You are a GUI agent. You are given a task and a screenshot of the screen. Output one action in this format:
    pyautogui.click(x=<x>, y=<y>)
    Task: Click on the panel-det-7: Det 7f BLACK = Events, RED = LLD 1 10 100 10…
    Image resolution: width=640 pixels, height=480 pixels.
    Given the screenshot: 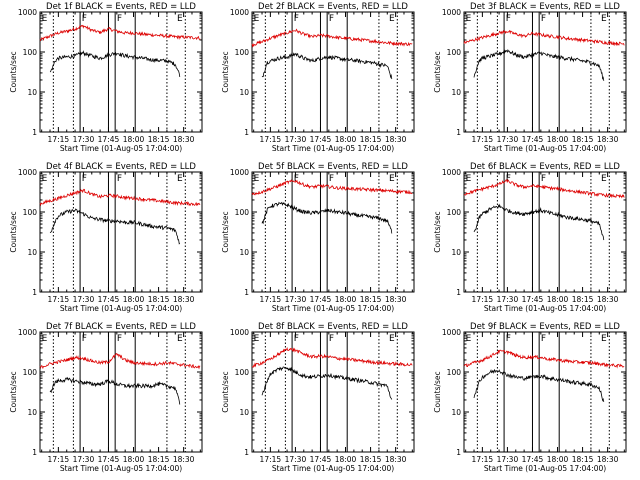 What is the action you would take?
    pyautogui.click(x=106, y=397)
    